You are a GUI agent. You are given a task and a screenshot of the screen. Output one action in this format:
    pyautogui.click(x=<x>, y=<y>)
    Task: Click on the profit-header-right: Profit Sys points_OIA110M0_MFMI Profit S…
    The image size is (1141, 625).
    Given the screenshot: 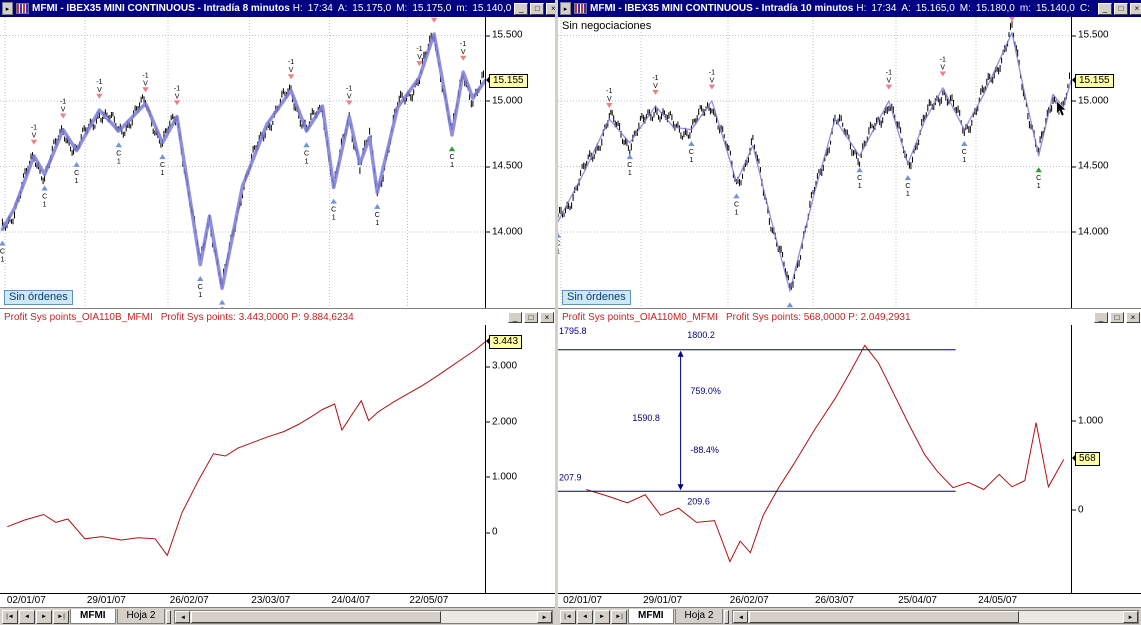 What is the action you would take?
    pyautogui.click(x=849, y=317)
    